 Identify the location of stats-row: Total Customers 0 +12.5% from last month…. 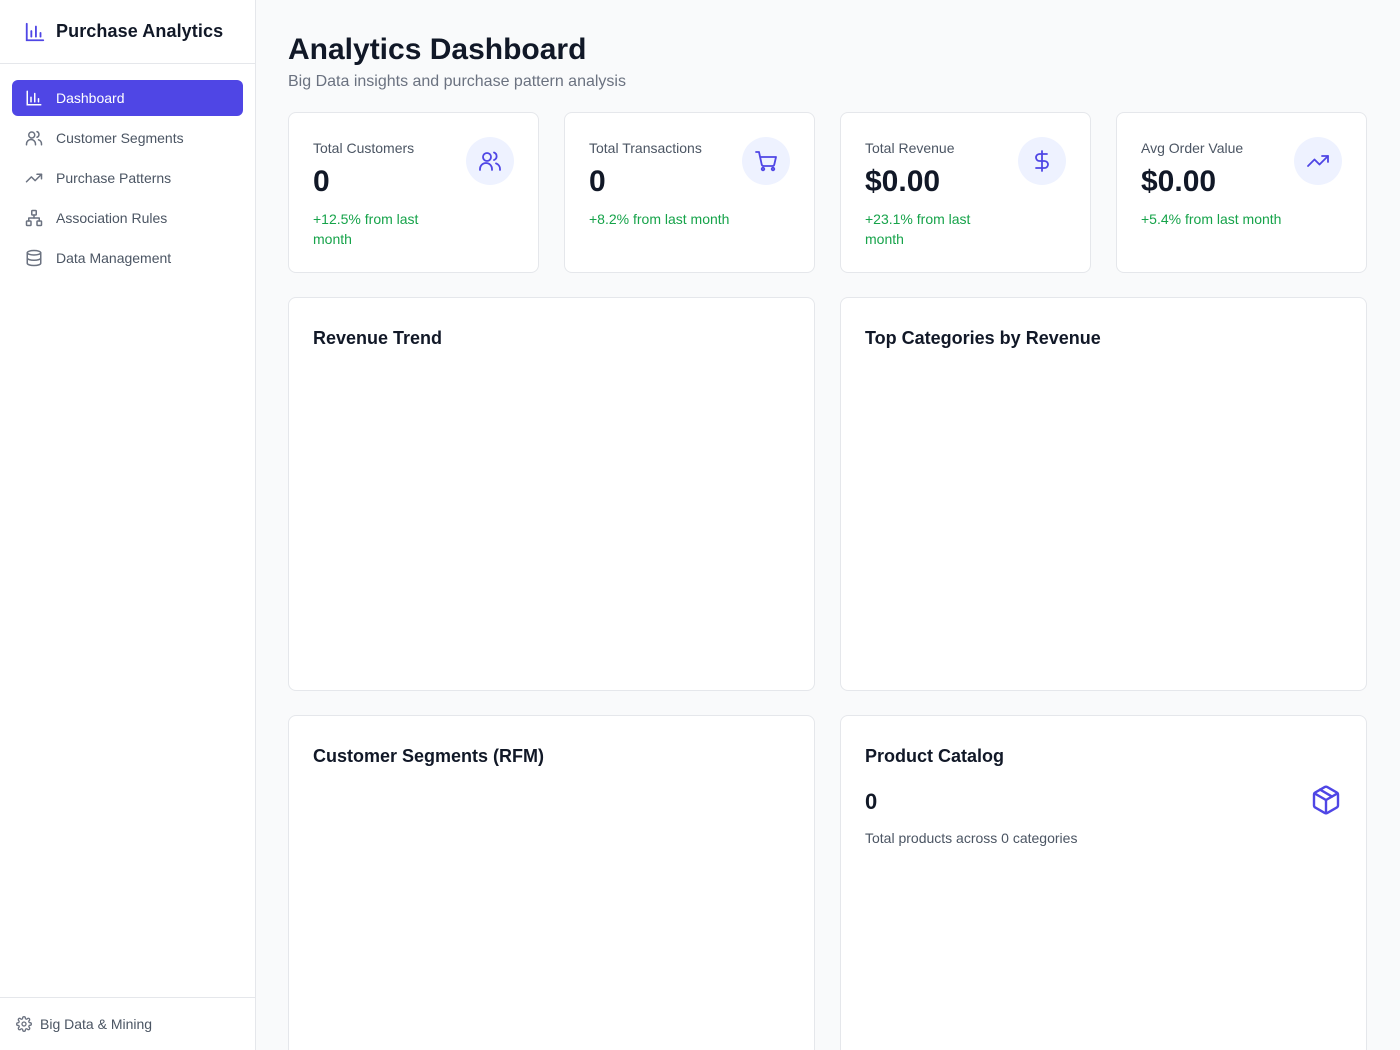
(828, 192).